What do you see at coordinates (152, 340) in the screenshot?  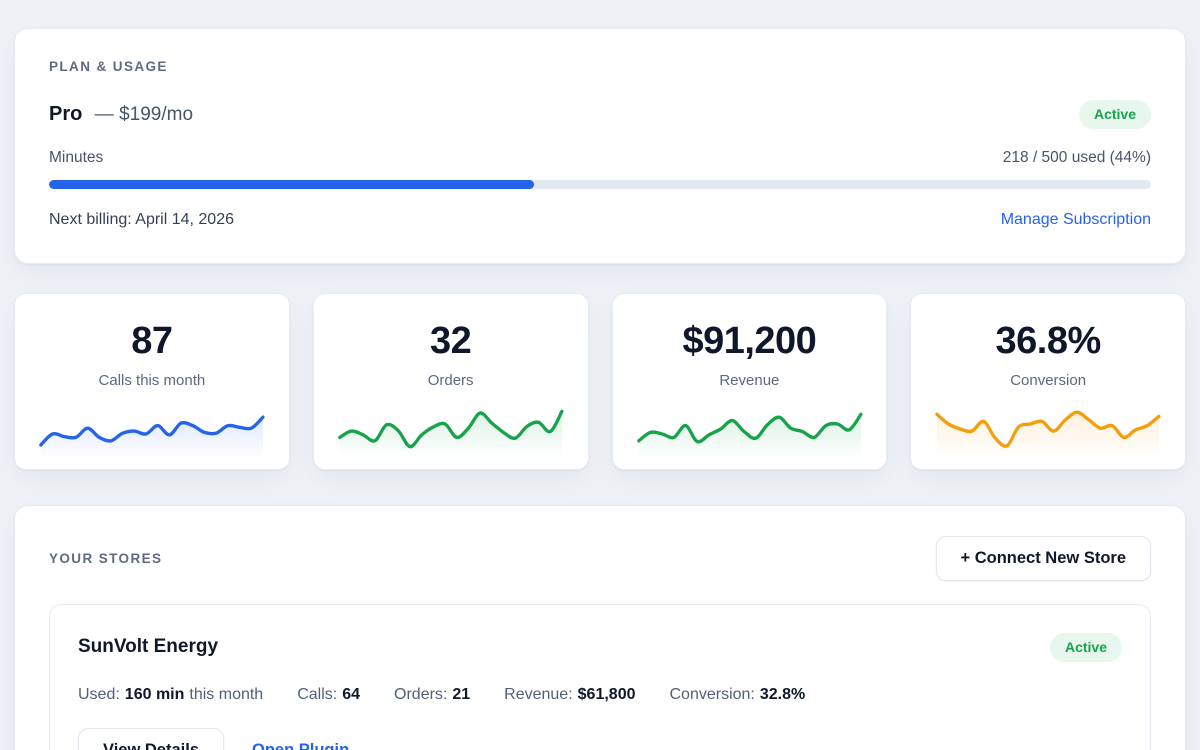 I see `stat-value: 87` at bounding box center [152, 340].